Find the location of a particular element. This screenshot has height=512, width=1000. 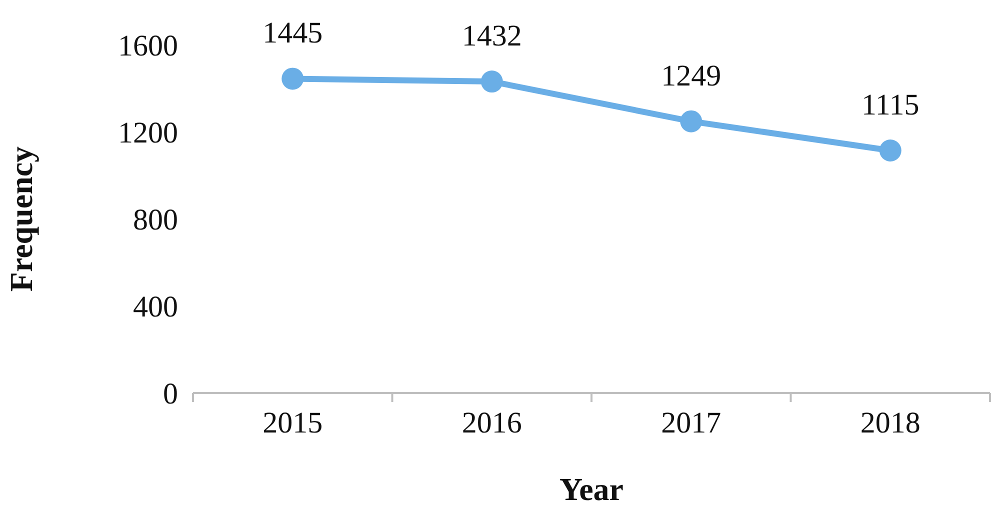

y-tick-label: 800 is located at coordinates (155, 220).